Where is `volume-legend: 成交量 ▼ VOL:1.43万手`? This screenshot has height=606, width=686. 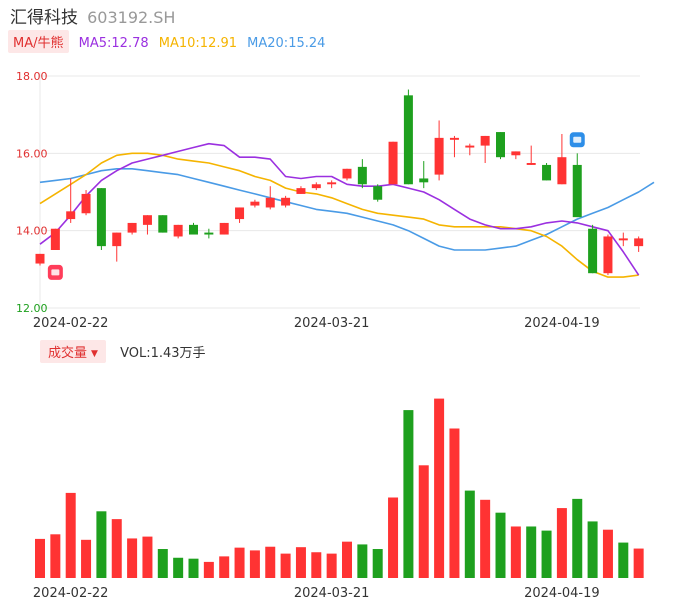
volume-legend: 成交量 ▼ VOL:1.43万手 is located at coordinates (123, 351).